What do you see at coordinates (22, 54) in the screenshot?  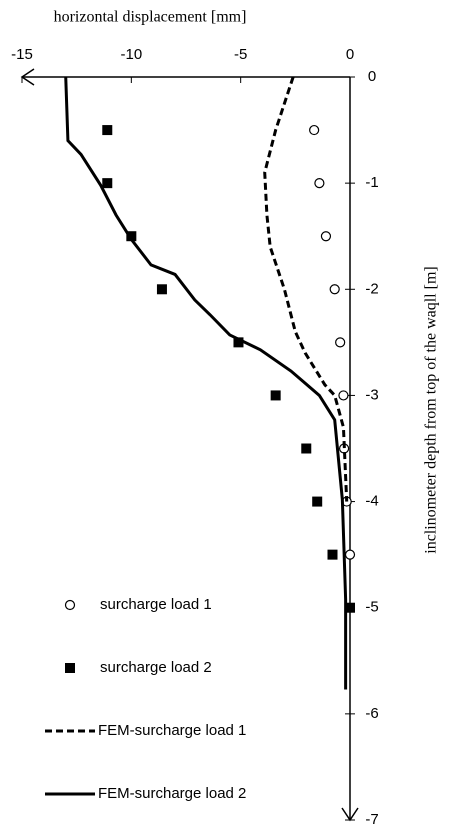 I see `x-tick-label: -15` at bounding box center [22, 54].